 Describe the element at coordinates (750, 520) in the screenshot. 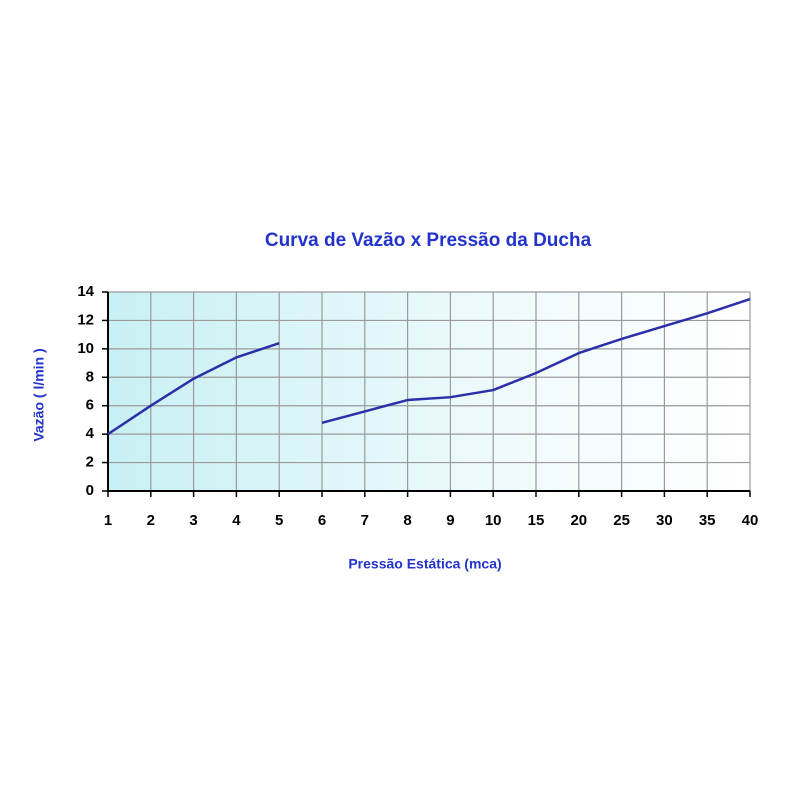

I see `x-tick-label: 40` at that location.